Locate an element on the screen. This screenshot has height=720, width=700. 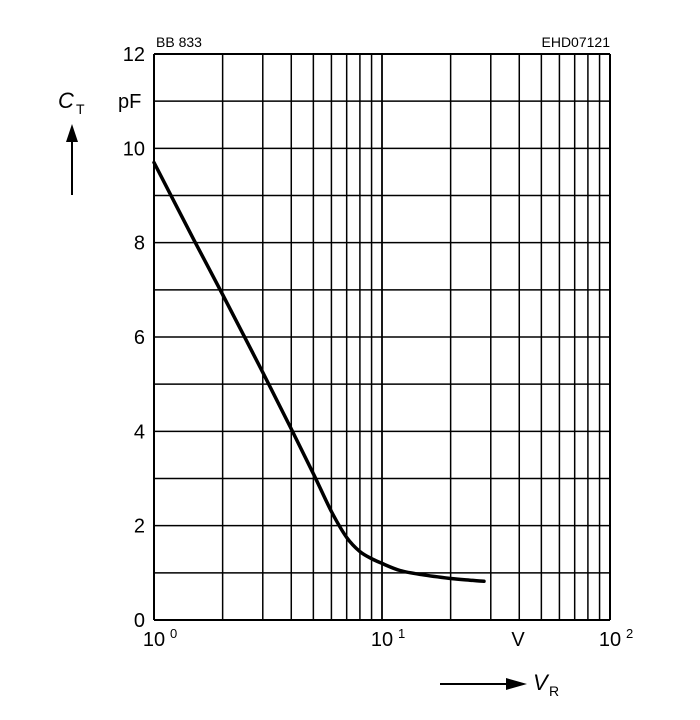
y-tick-label: 4 is located at coordinates (139, 432).